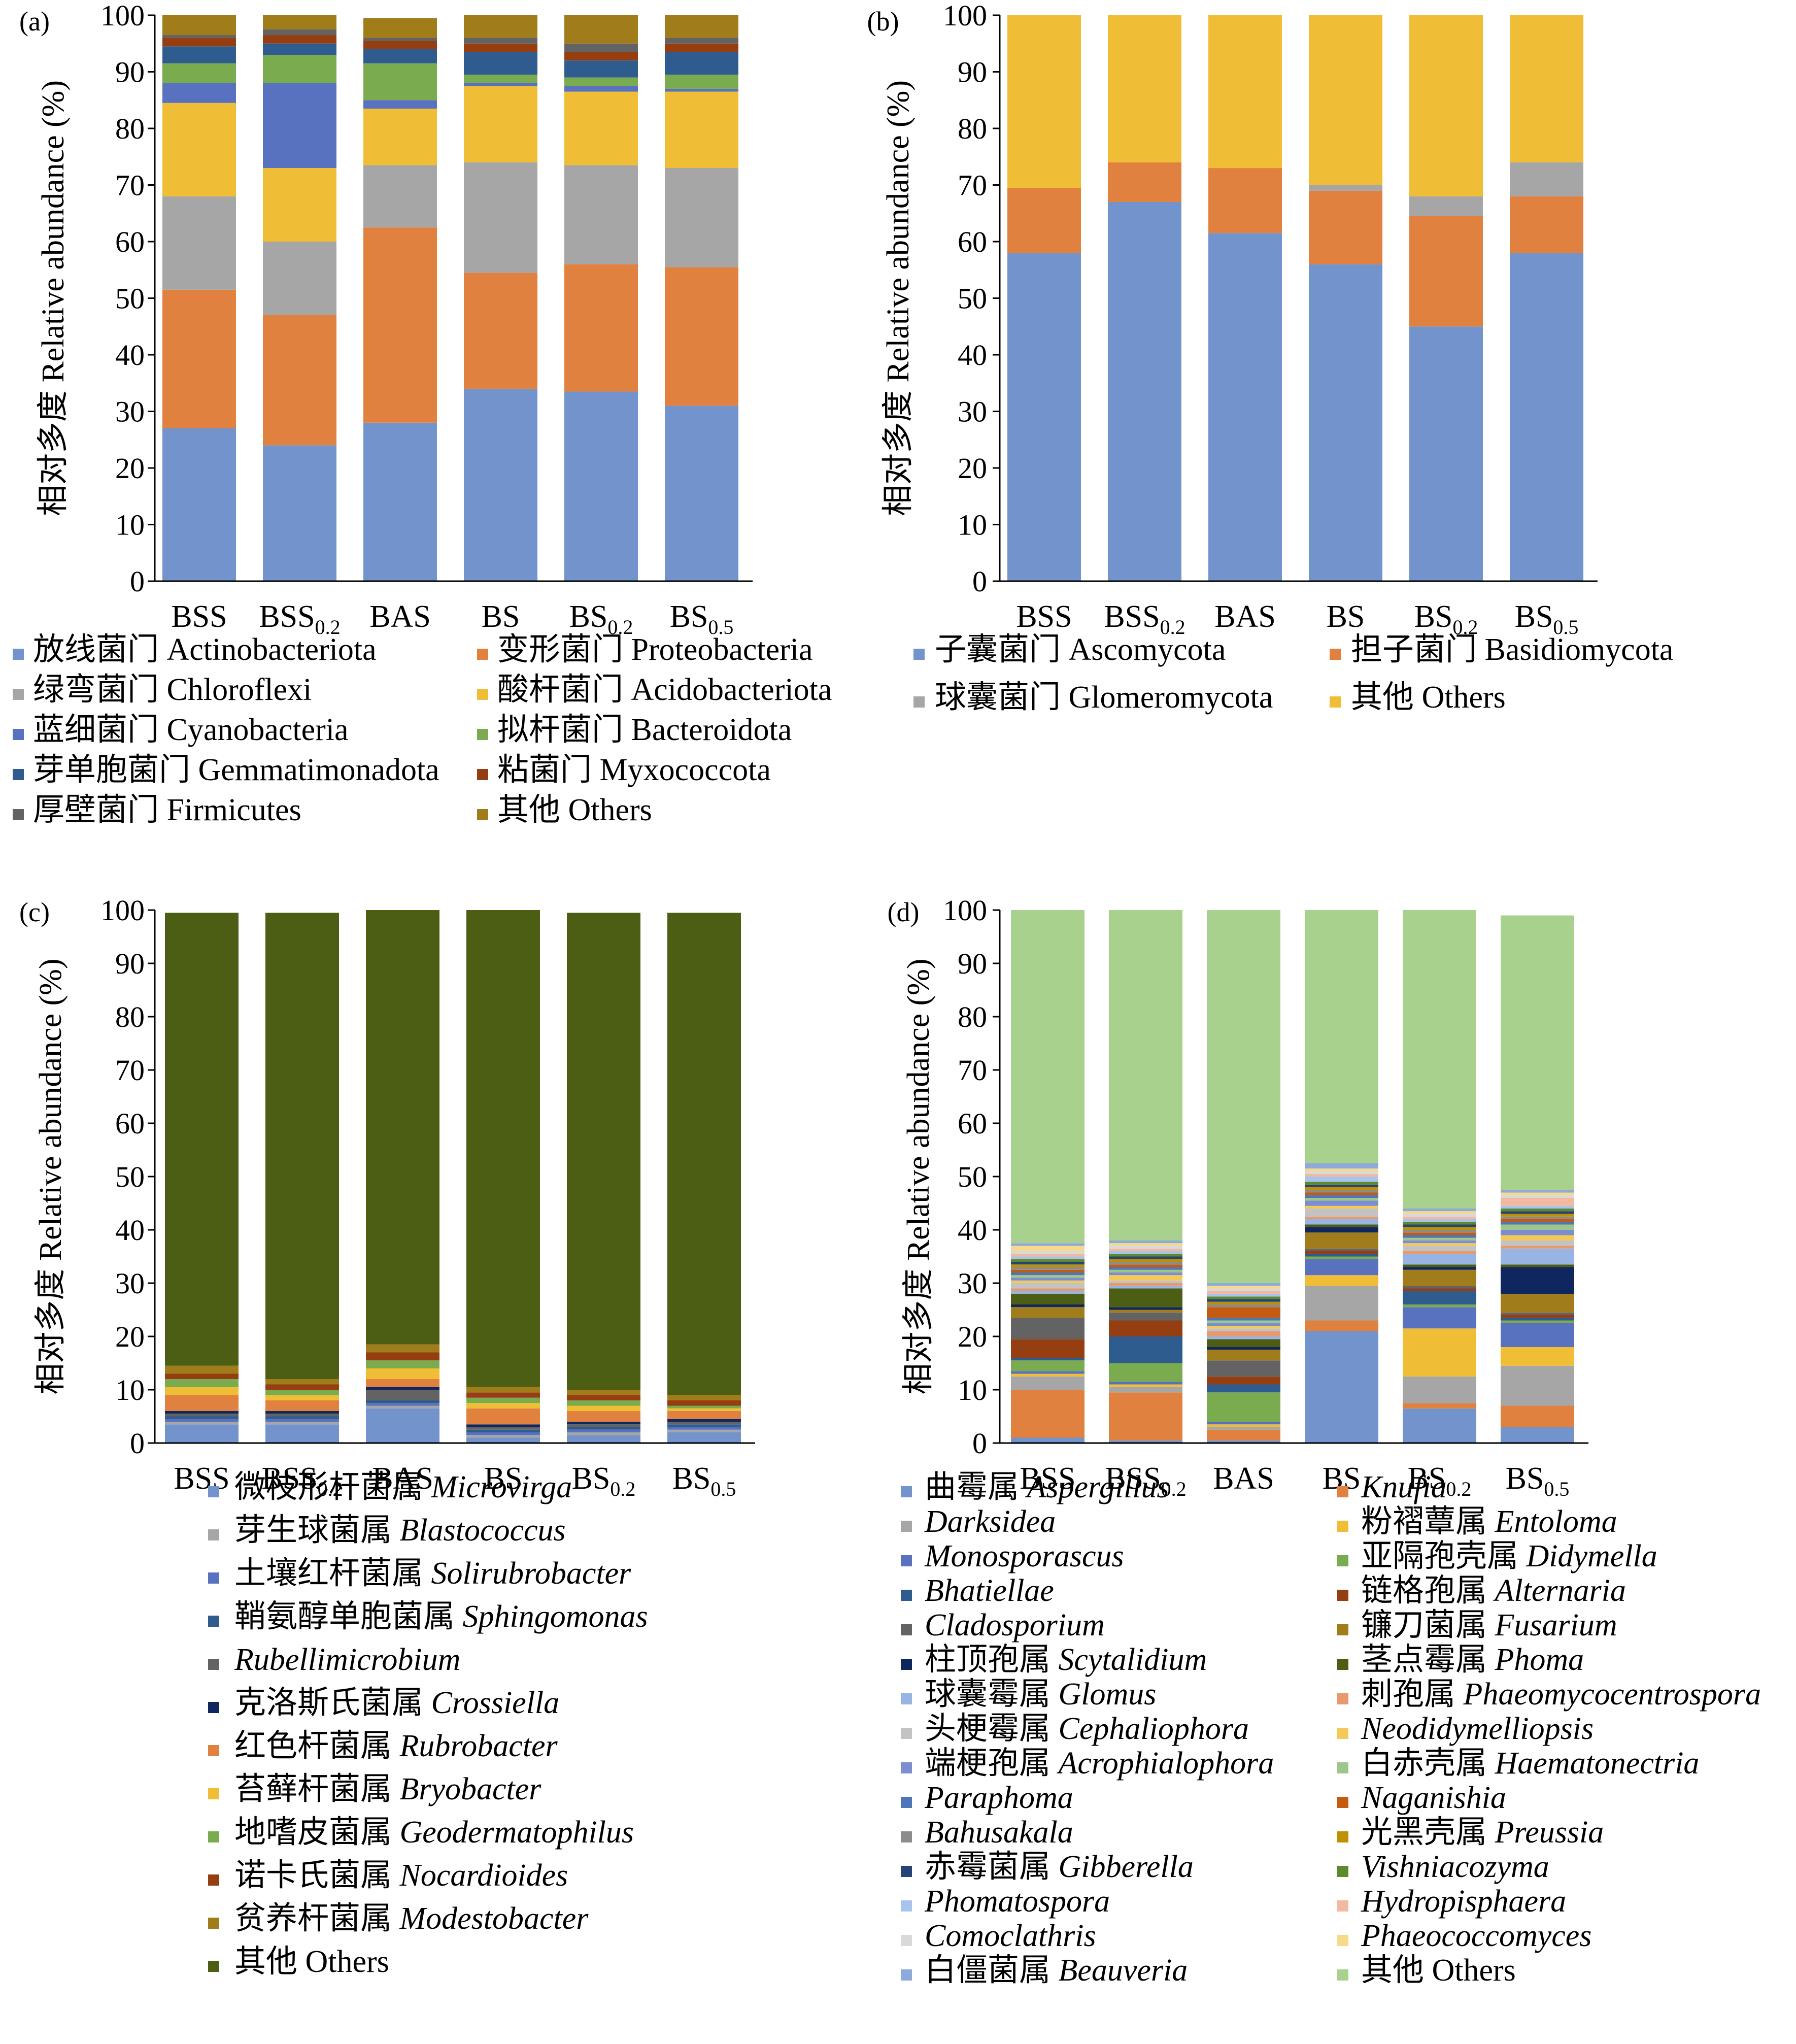 The width and height of the screenshot is (1796, 2044). I want to click on legend-entry: 其他 Others, so click(1429, 697).